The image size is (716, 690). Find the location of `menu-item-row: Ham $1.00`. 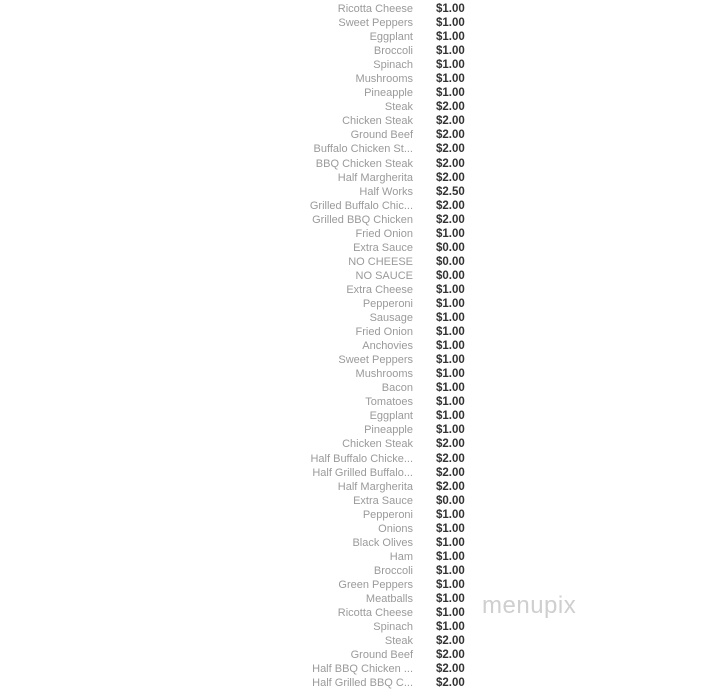

menu-item-row: Ham $1.00 is located at coordinates (358, 557).